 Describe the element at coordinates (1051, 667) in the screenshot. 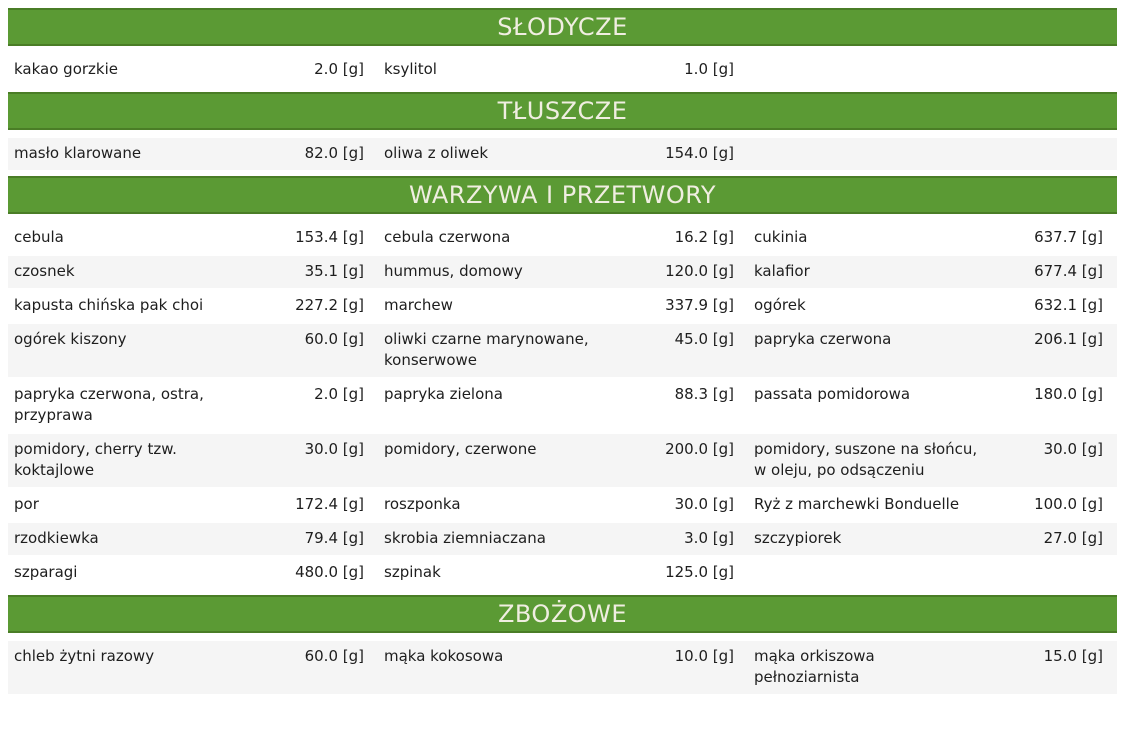

I see `food-value-cell: 15.0 [g]` at that location.